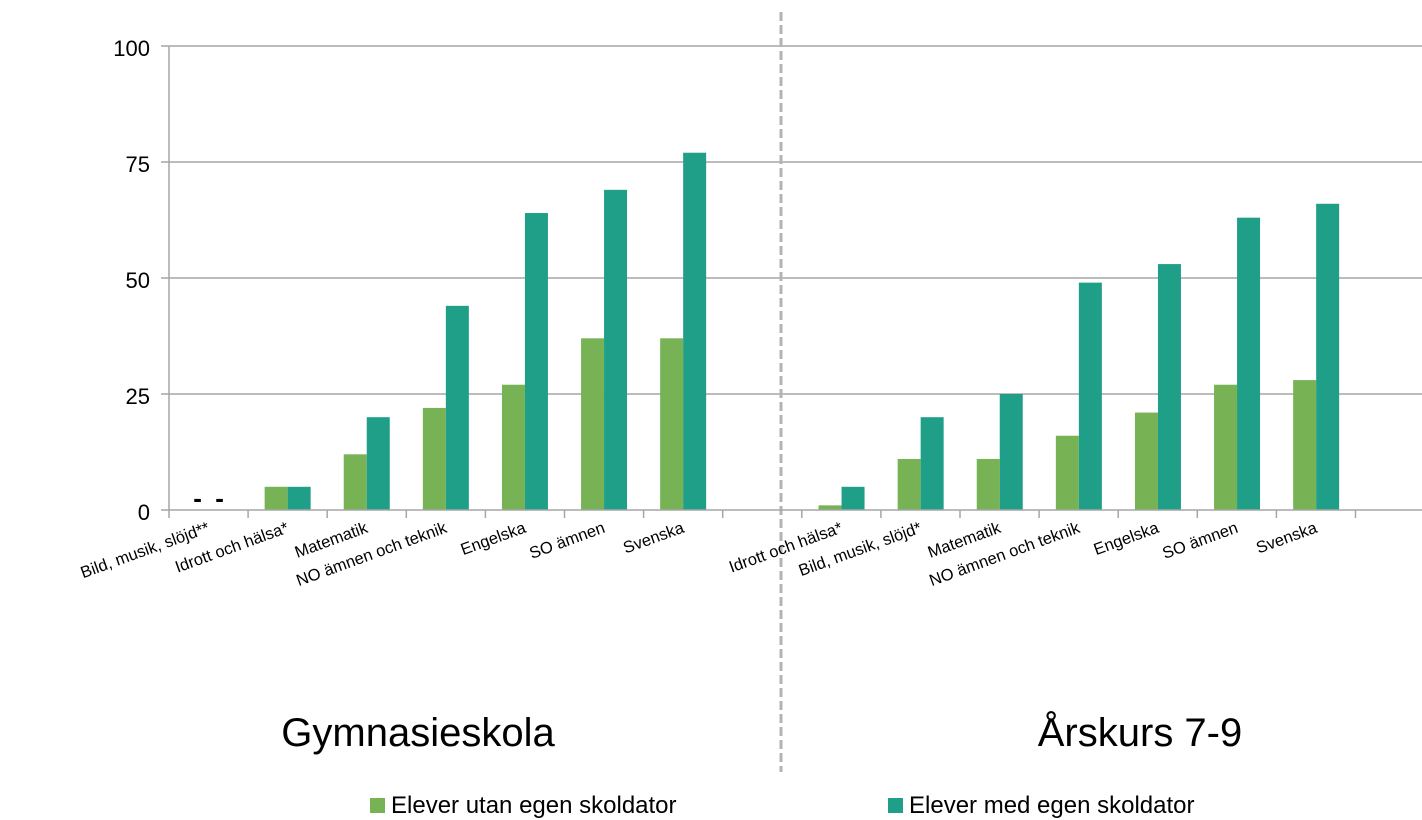 The image size is (1422, 820). What do you see at coordinates (197, 498) in the screenshot?
I see `missing-marker-without: -` at bounding box center [197, 498].